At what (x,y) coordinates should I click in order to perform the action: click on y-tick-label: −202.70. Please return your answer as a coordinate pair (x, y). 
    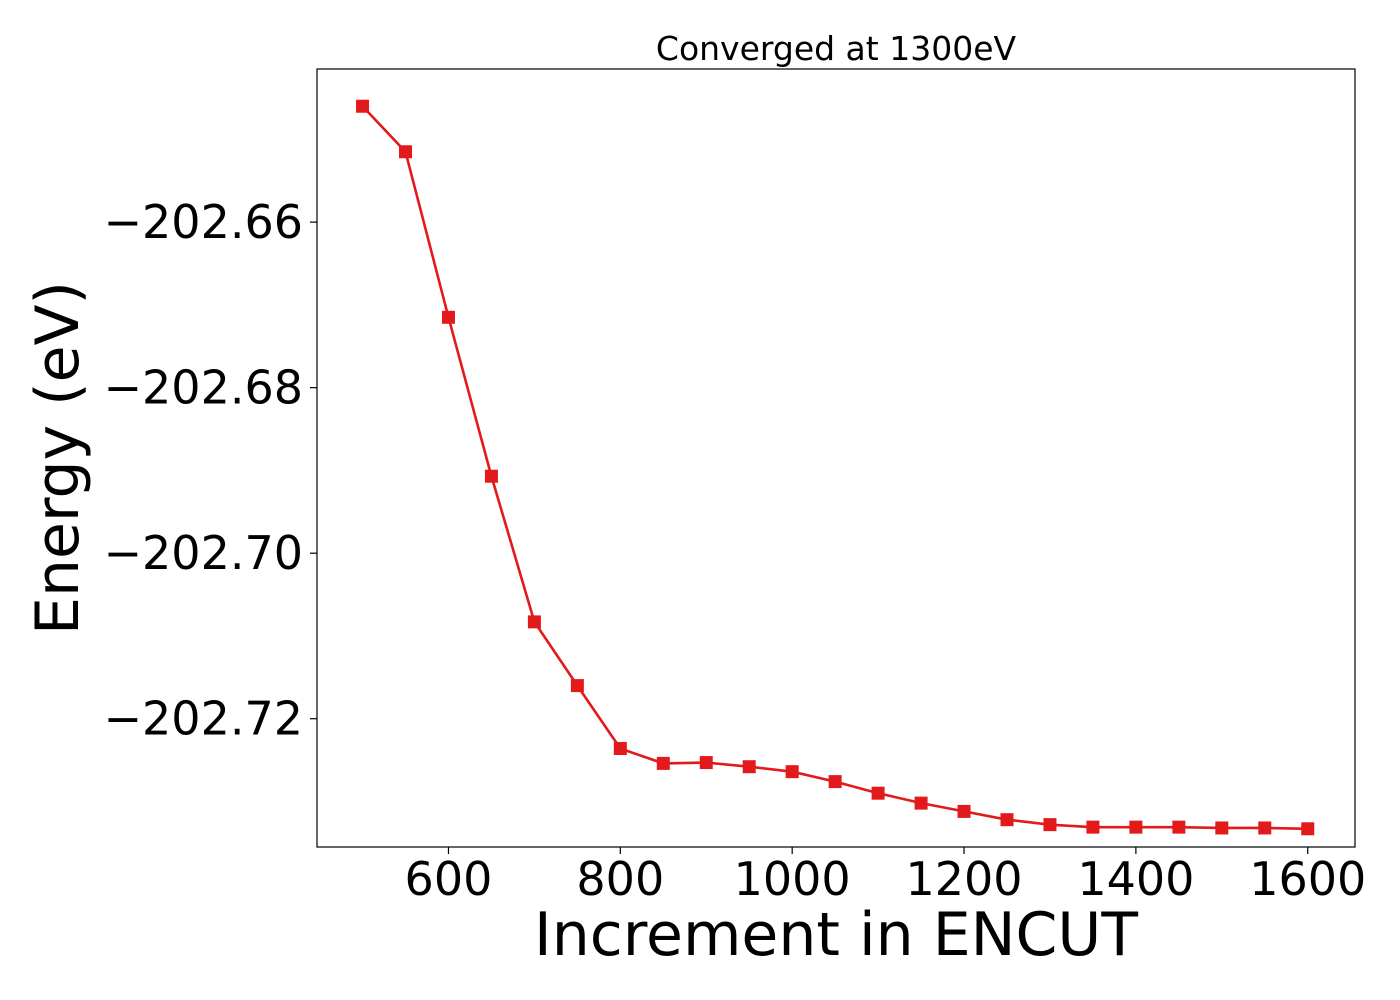
    Looking at the image, I should click on (204, 553).